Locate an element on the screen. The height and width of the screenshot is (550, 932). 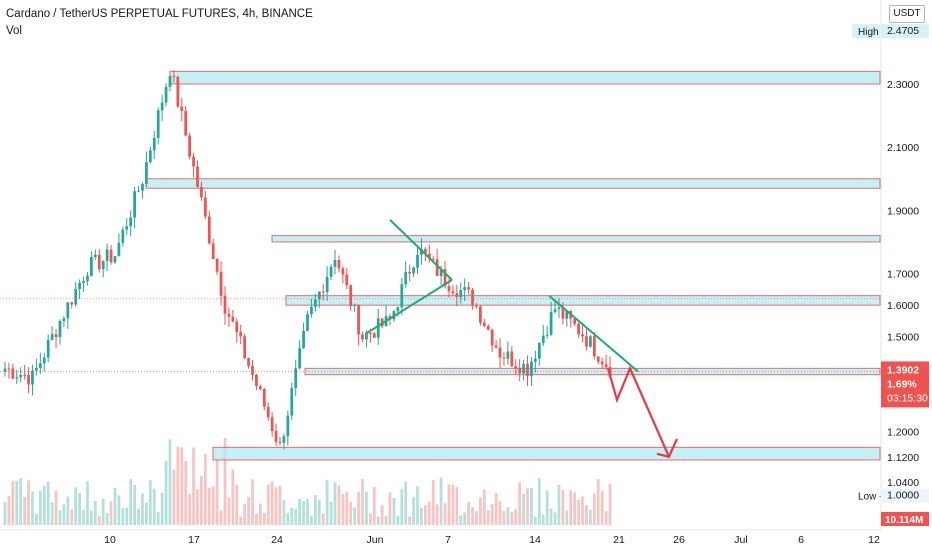
low-label: Low - is located at coordinates (870, 497).